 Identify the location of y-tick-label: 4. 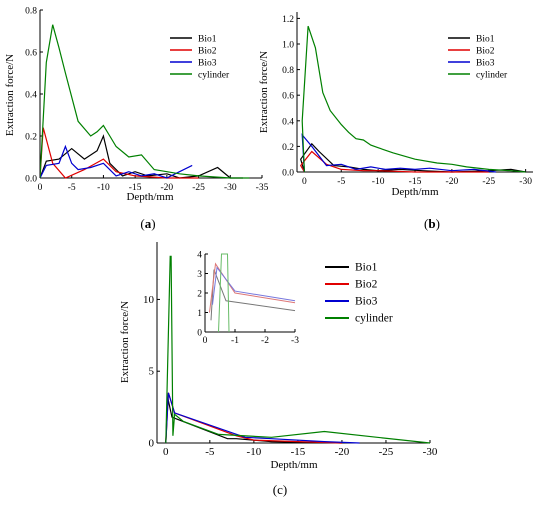
(199, 256).